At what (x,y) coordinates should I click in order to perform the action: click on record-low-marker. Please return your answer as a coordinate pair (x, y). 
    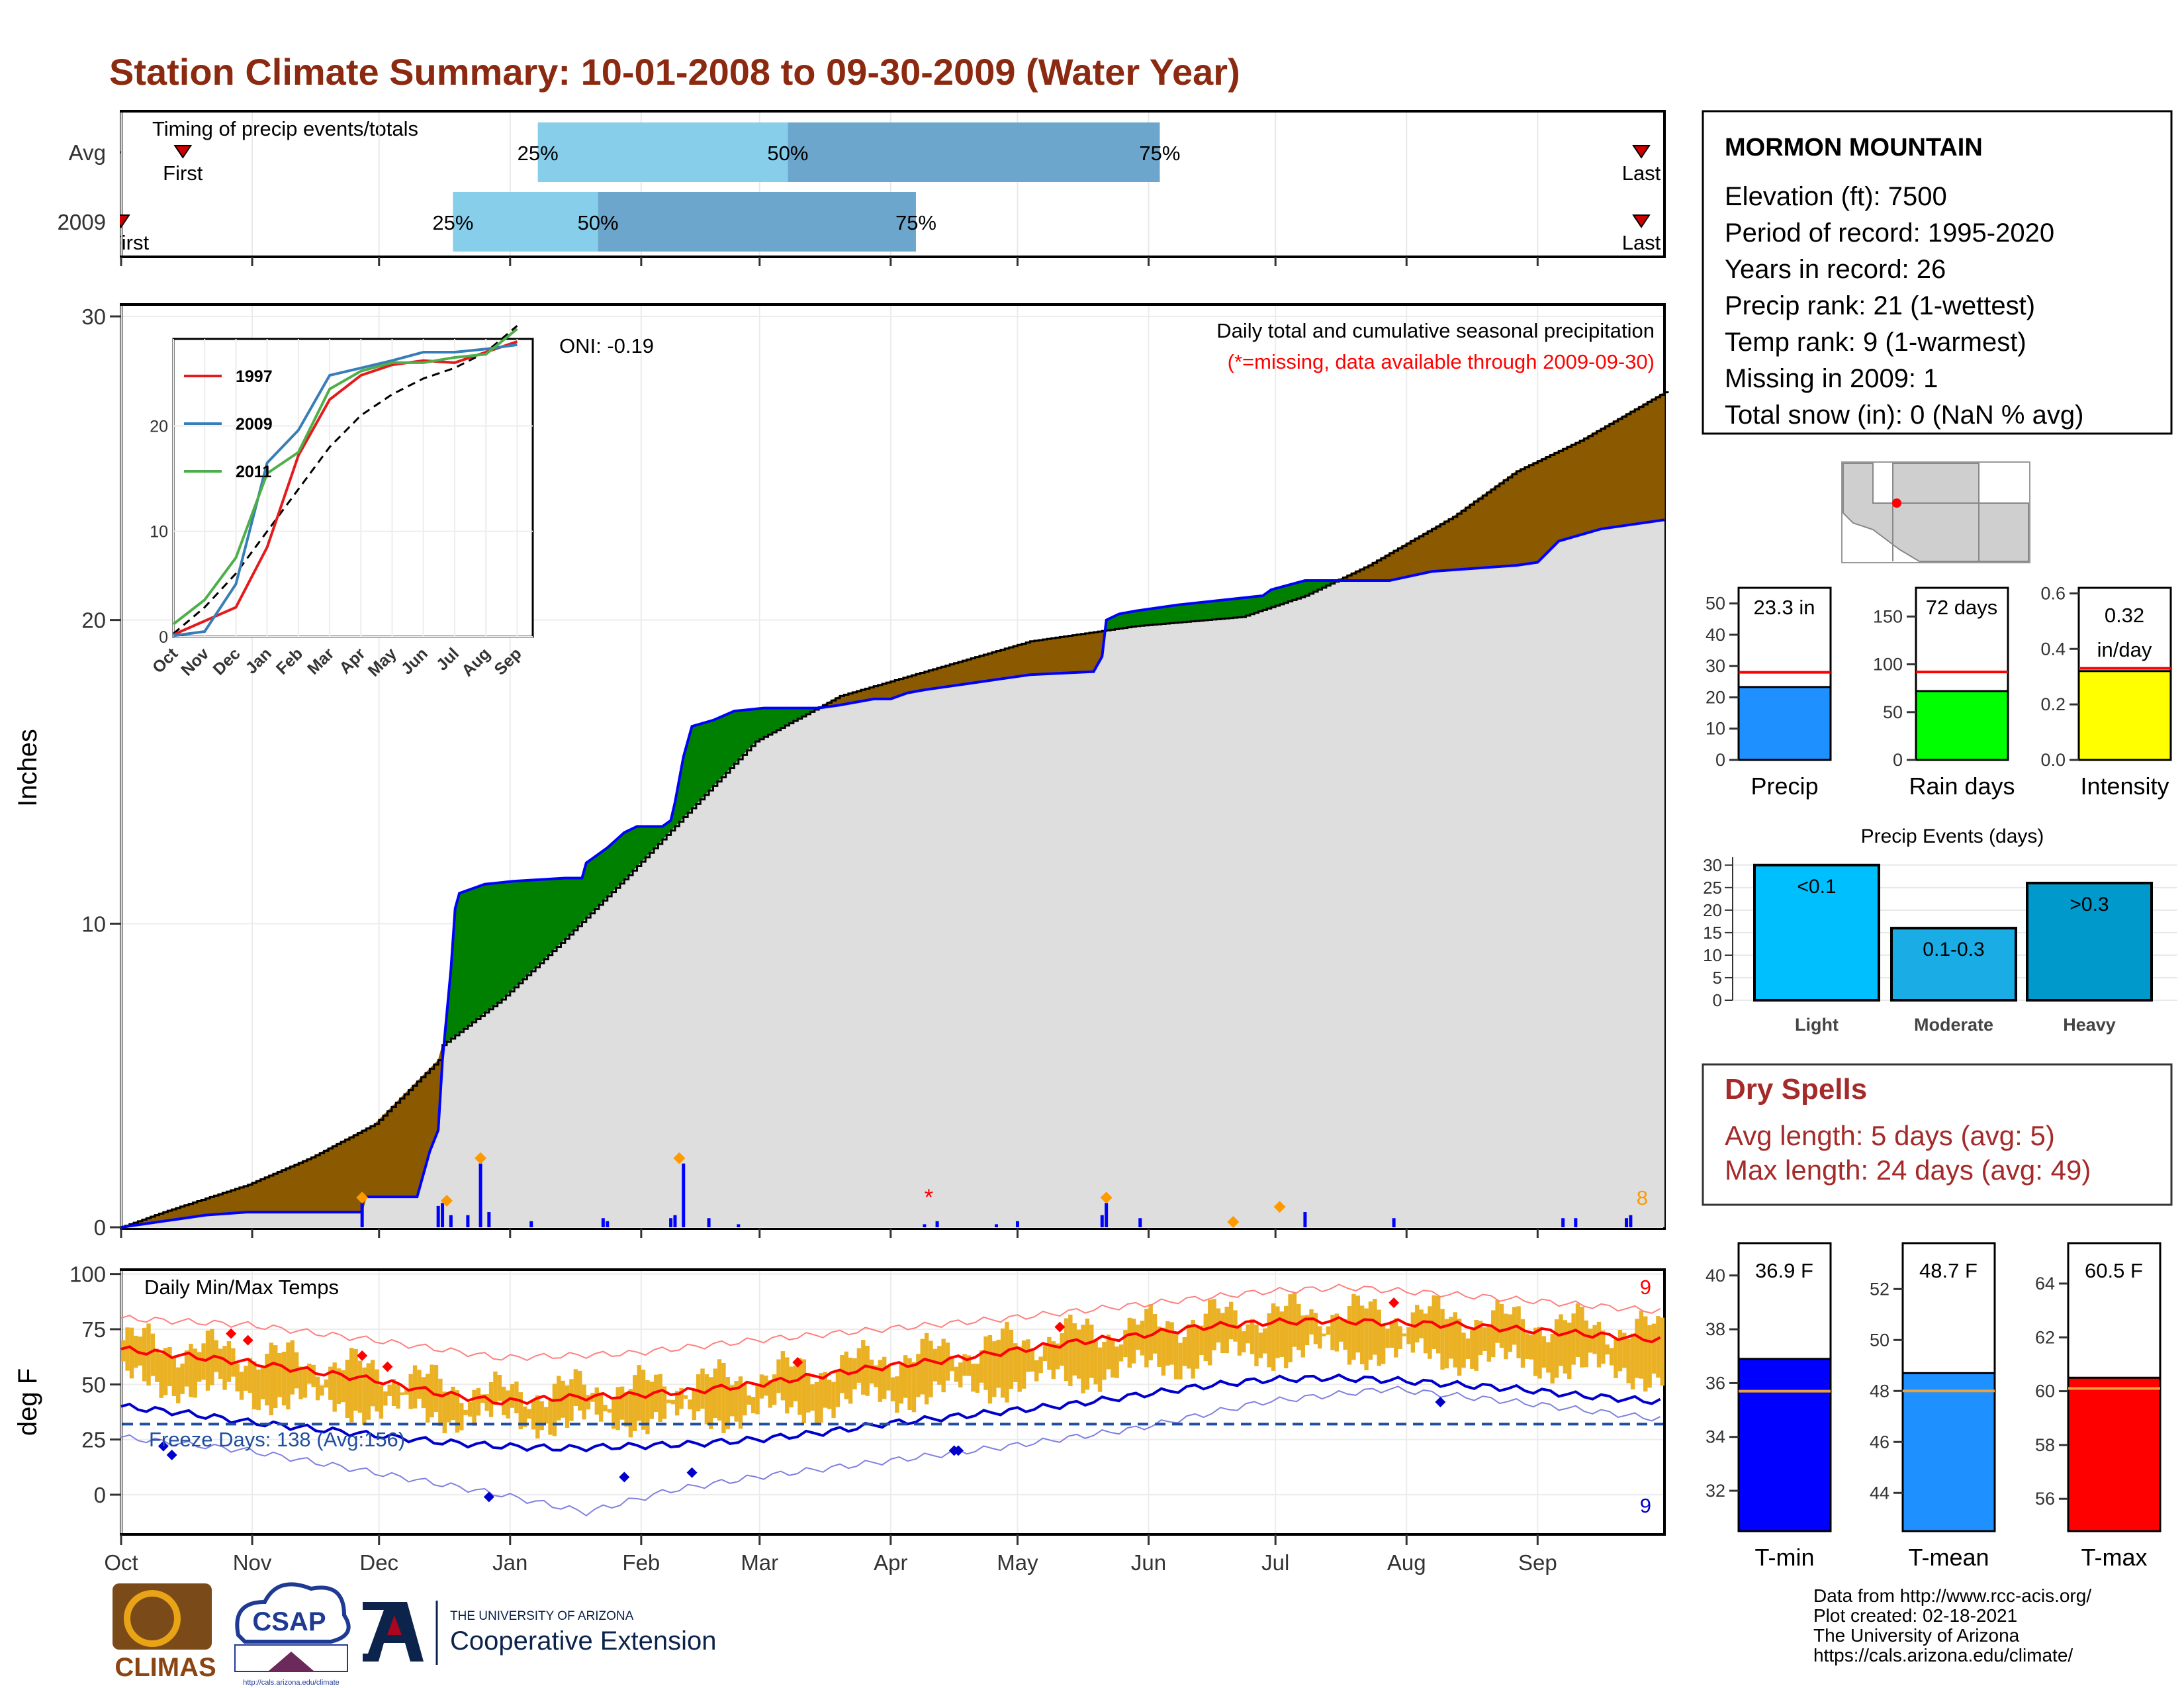
    Looking at the image, I should click on (488, 1497).